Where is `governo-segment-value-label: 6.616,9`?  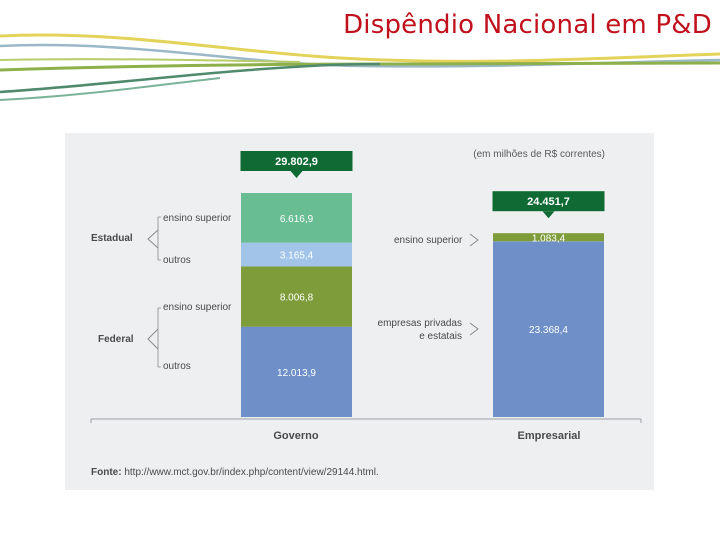
governo-segment-value-label: 6.616,9 is located at coordinates (297, 219).